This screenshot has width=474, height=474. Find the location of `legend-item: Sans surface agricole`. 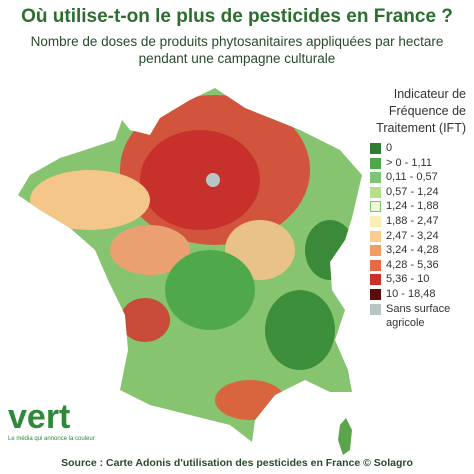

legend-item: Sans surface agricole is located at coordinates (418, 316).